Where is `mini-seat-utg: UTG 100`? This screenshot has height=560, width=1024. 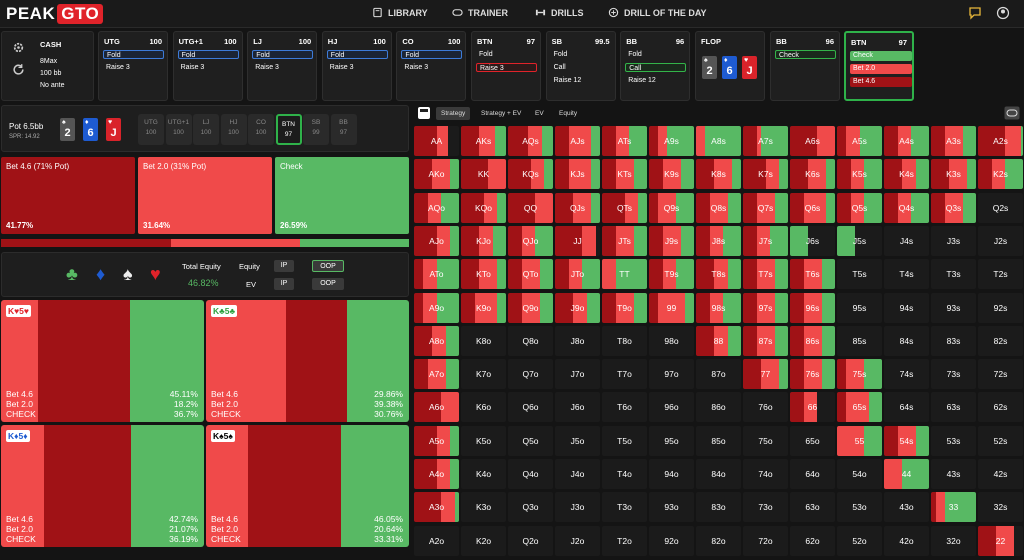 mini-seat-utg: UTG 100 is located at coordinates (151, 129).